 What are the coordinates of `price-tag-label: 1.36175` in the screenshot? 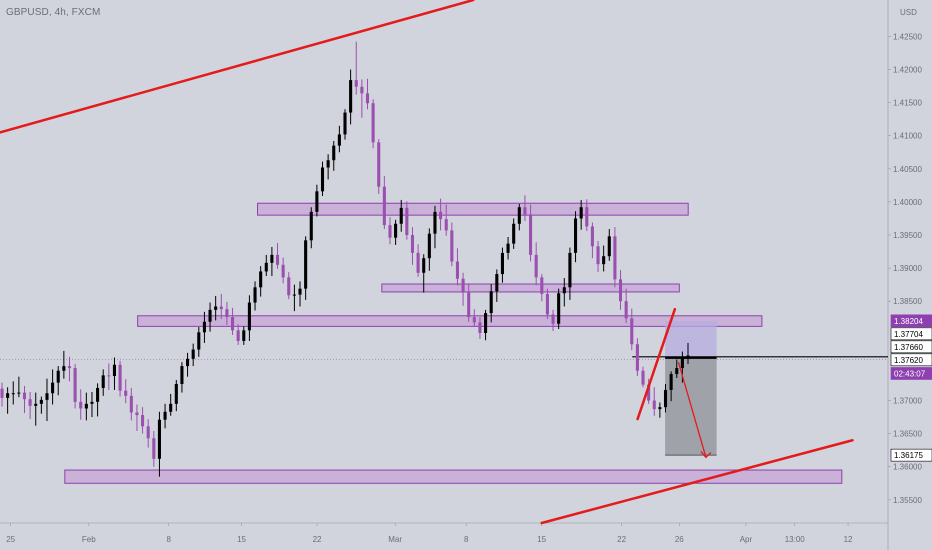 It's located at (908, 455).